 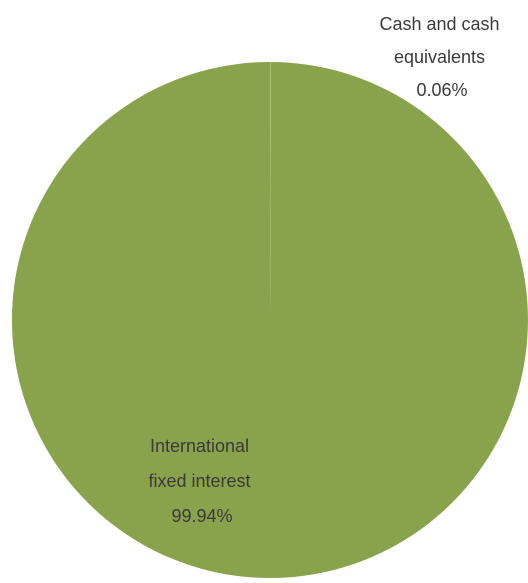 I want to click on slice-label-line: Cash and cash, so click(x=439, y=24).